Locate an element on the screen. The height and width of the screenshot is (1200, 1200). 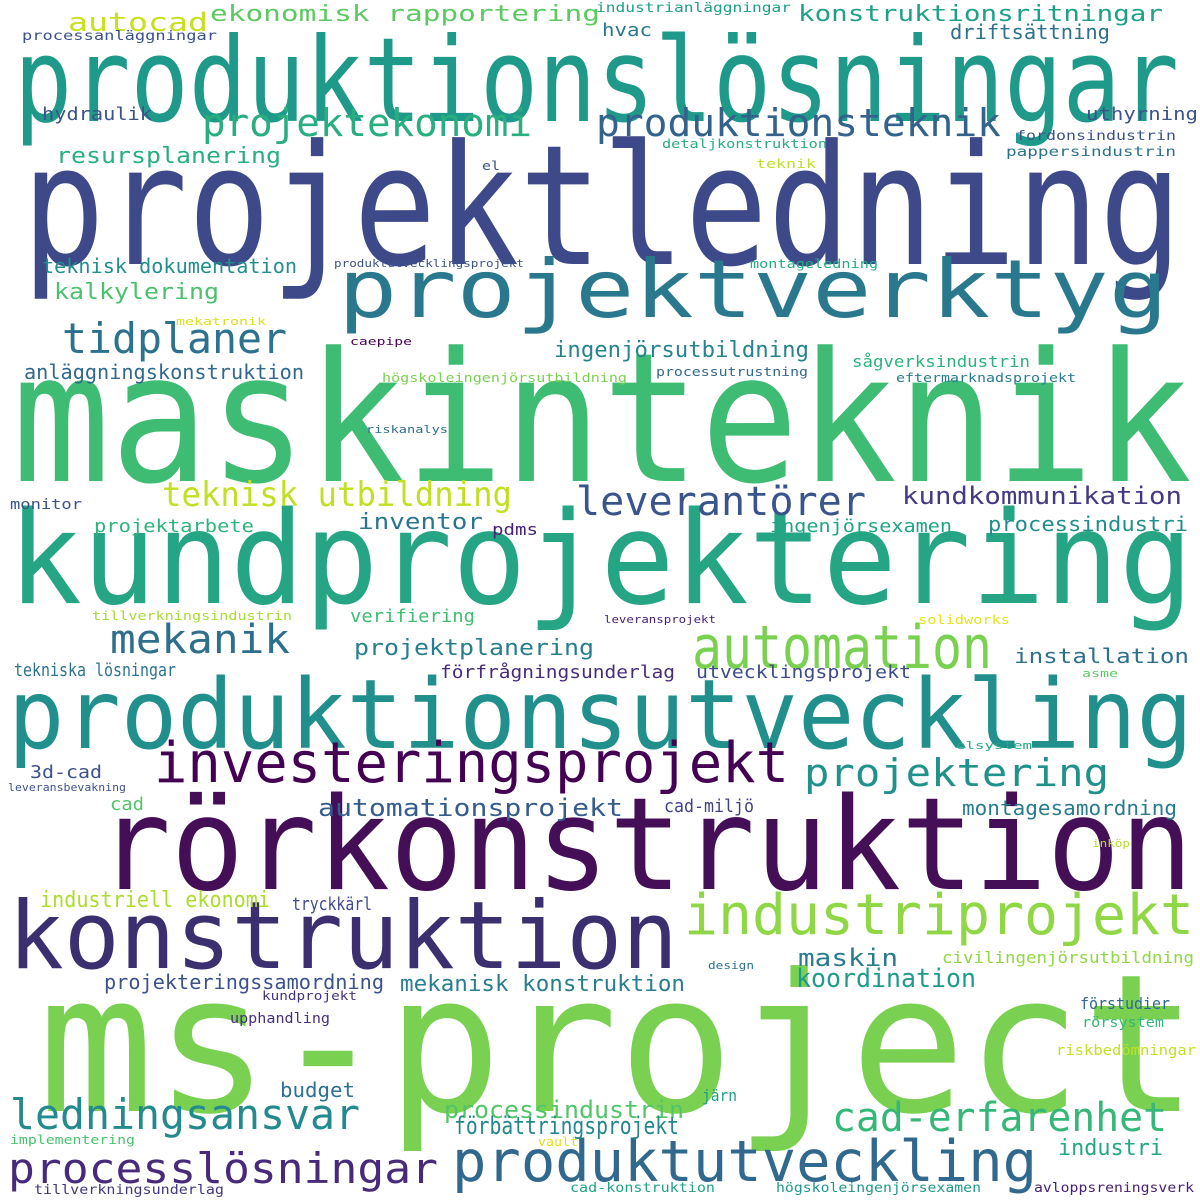
word: mekatronik is located at coordinates (221, 321).